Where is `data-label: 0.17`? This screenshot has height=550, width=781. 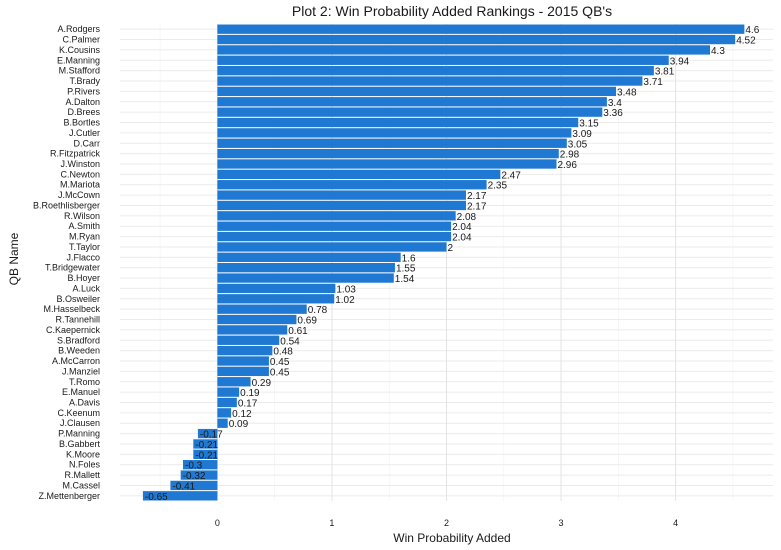 data-label: 0.17 is located at coordinates (248, 403).